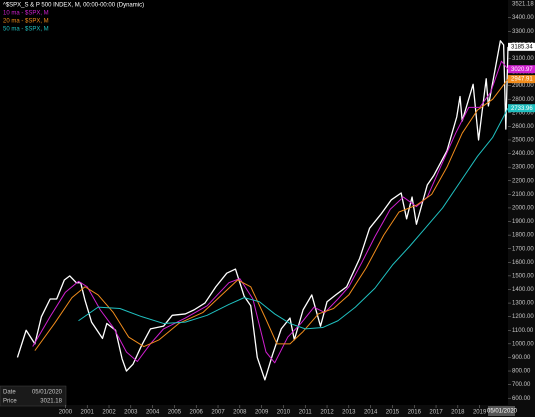 The image size is (535, 417). I want to click on x-tick-label: 2004, so click(153, 413).